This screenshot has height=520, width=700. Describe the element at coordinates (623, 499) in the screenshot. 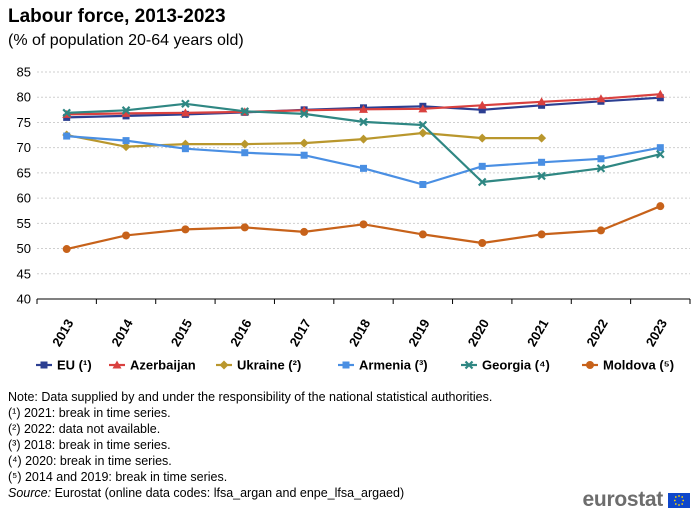

I see `logo-text: eurostat` at that location.